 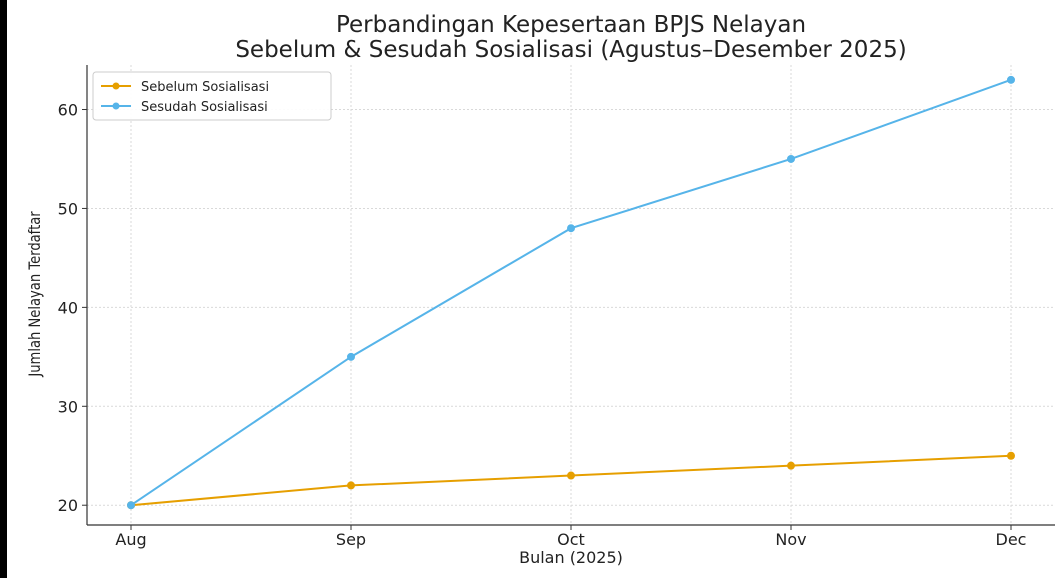 I want to click on x-tick-label: Sep, so click(x=351, y=539).